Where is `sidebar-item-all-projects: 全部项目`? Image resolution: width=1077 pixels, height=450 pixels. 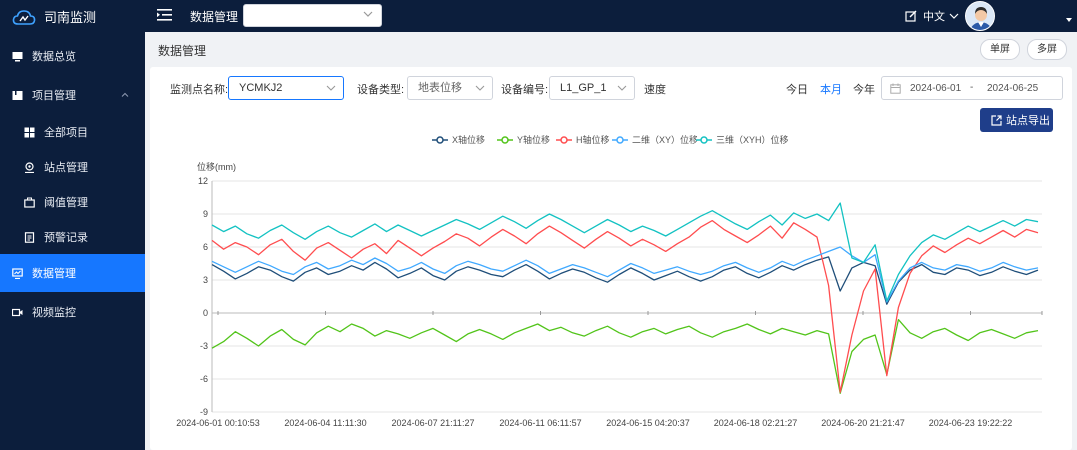
sidebar-item-all-projects: 全部项目 is located at coordinates (72, 132).